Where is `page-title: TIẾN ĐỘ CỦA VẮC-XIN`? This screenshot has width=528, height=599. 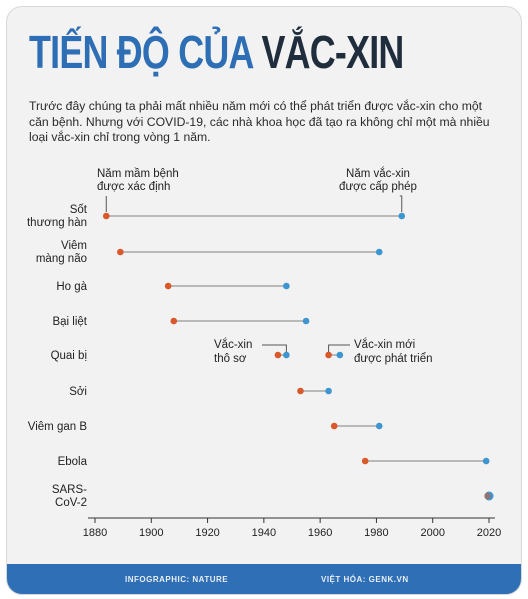 page-title: TIẾN ĐỘ CỦA VẮC-XIN is located at coordinates (216, 52).